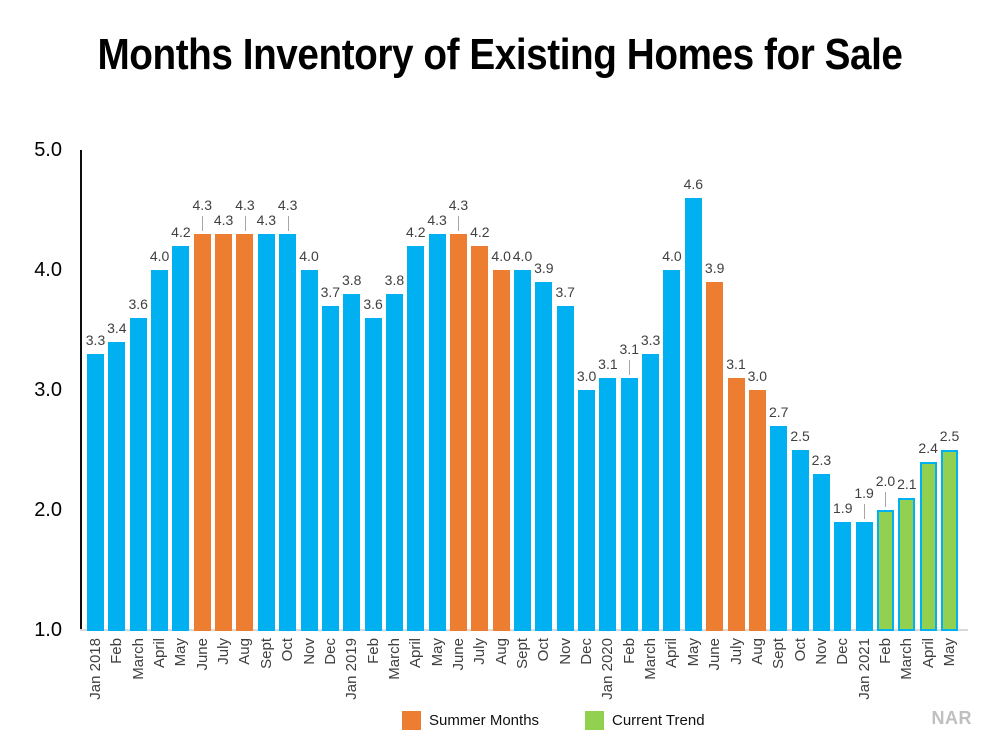 This screenshot has height=750, width=1000. I want to click on bar-value-label: 3.8, so click(351, 280).